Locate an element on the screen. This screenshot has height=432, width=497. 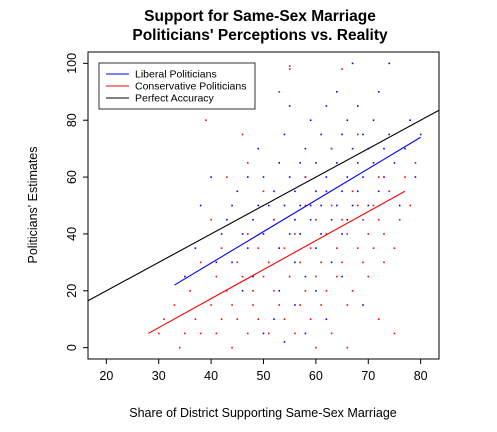
y-tick-label: 100 is located at coordinates (72, 63).